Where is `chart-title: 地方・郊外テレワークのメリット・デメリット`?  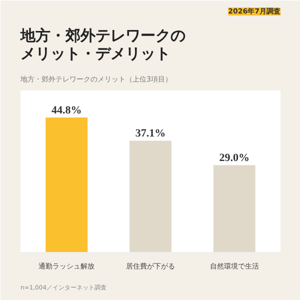
chart-title: 地方・郊外テレワークのメリット・デメリット is located at coordinates (103, 44).